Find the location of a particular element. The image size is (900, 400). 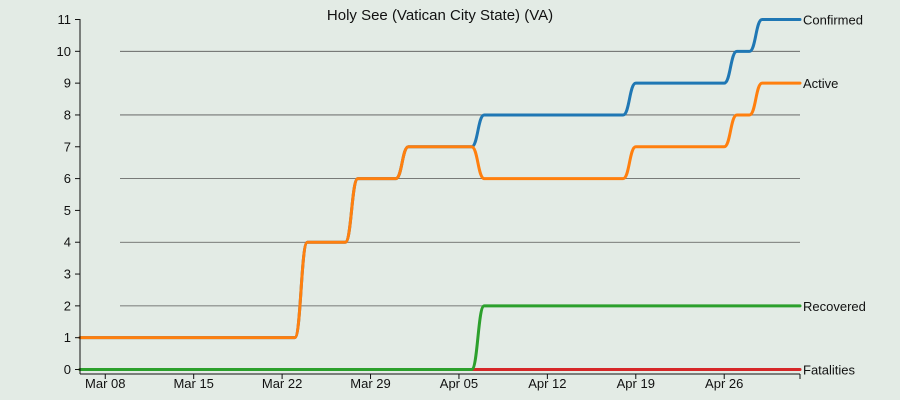

y-tick-label: 3 is located at coordinates (67, 274).